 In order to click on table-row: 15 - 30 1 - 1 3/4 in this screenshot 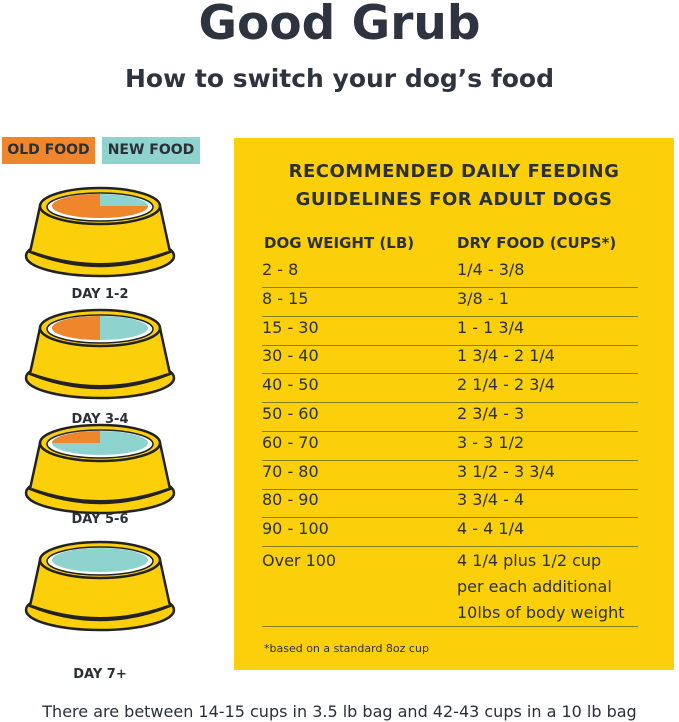, I will do `click(450, 332)`.